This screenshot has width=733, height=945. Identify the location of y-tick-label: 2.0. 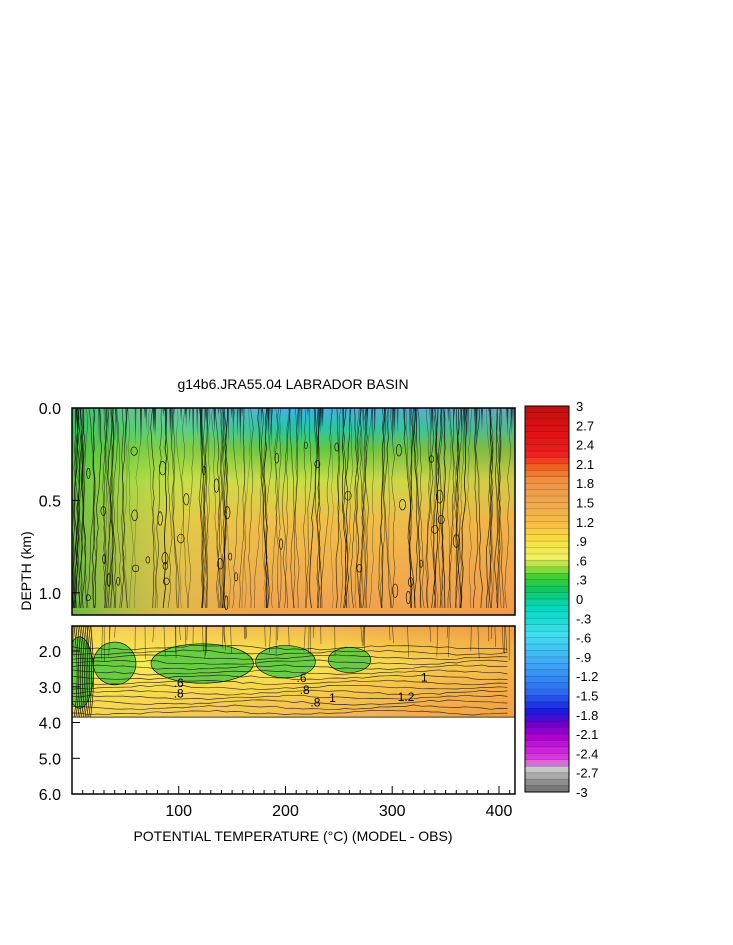
(50, 652).